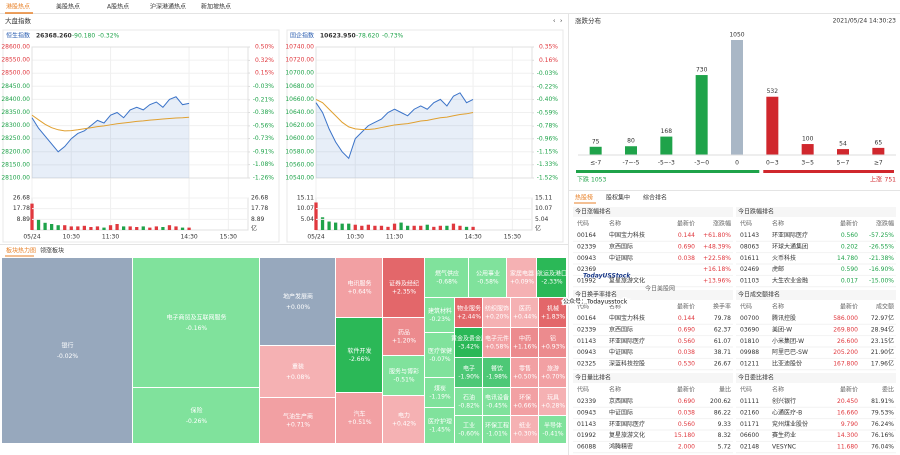 The height and width of the screenshot is (455, 900). I want to click on table-cell: 腾讯控股, so click(784, 318).